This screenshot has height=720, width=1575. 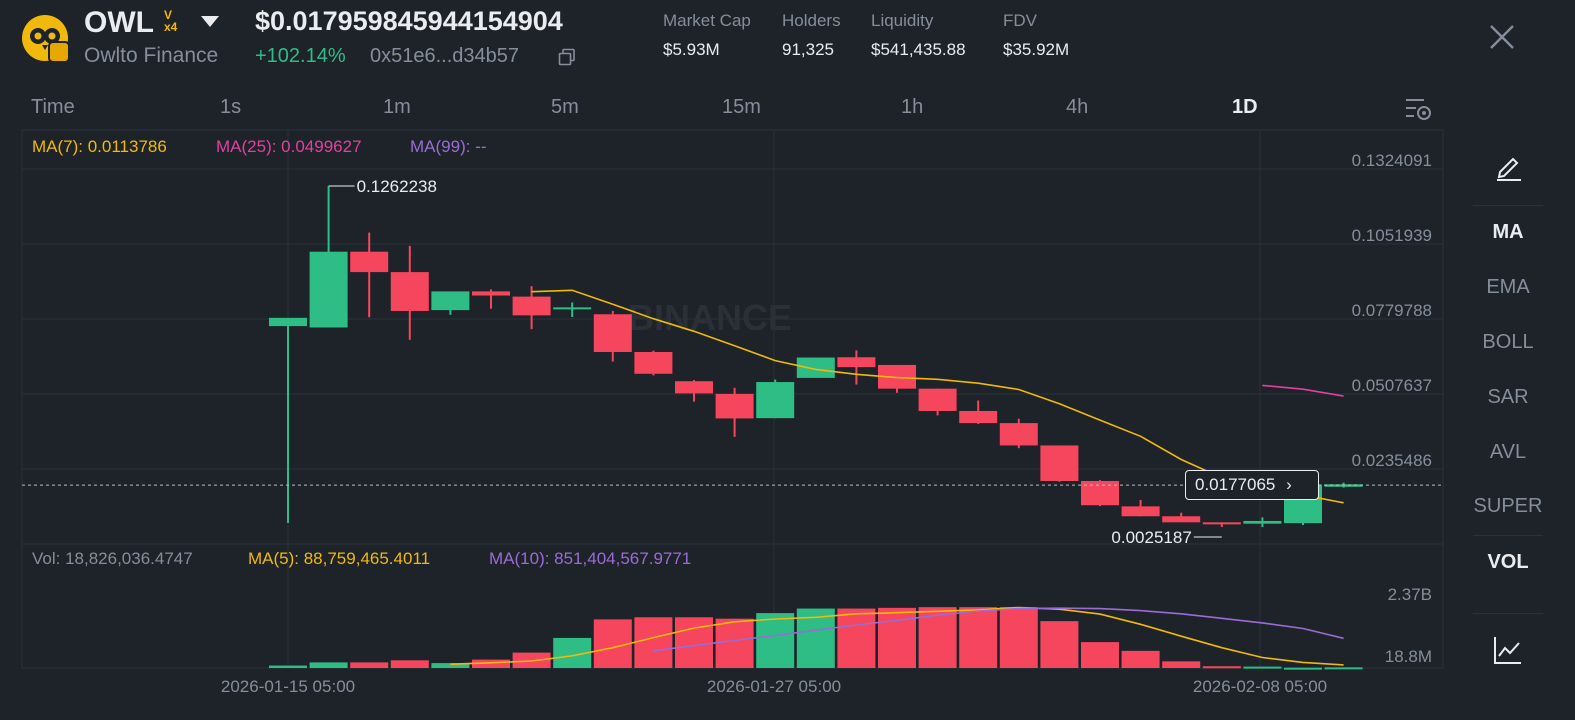 I want to click on ma25-legend: MA(25): 0.0499627, so click(x=289, y=146).